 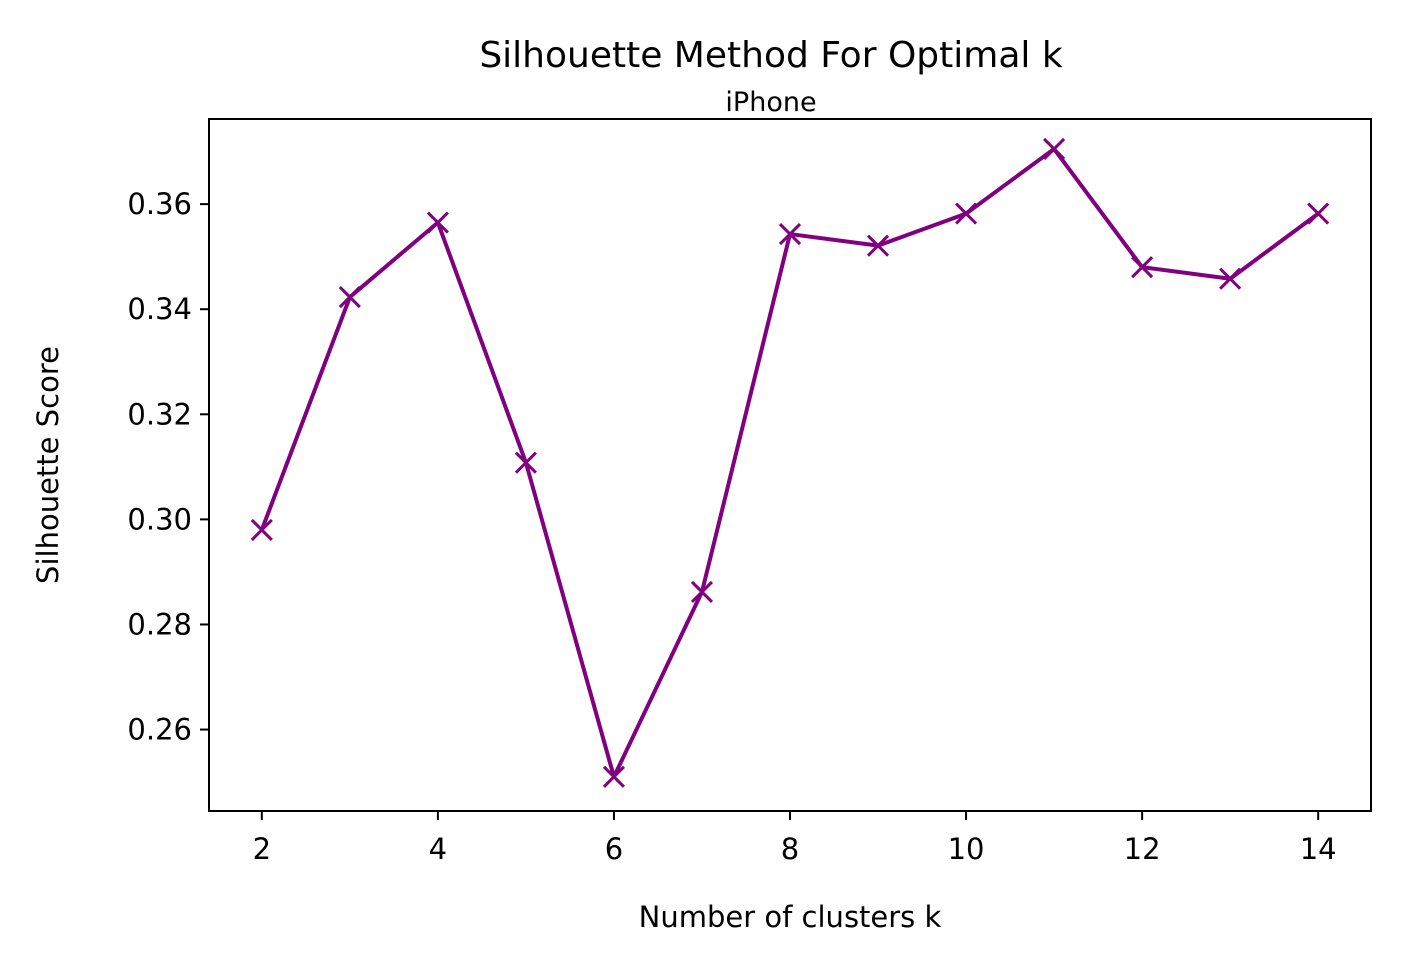 I want to click on x-tick-label: 8, so click(x=790, y=849).